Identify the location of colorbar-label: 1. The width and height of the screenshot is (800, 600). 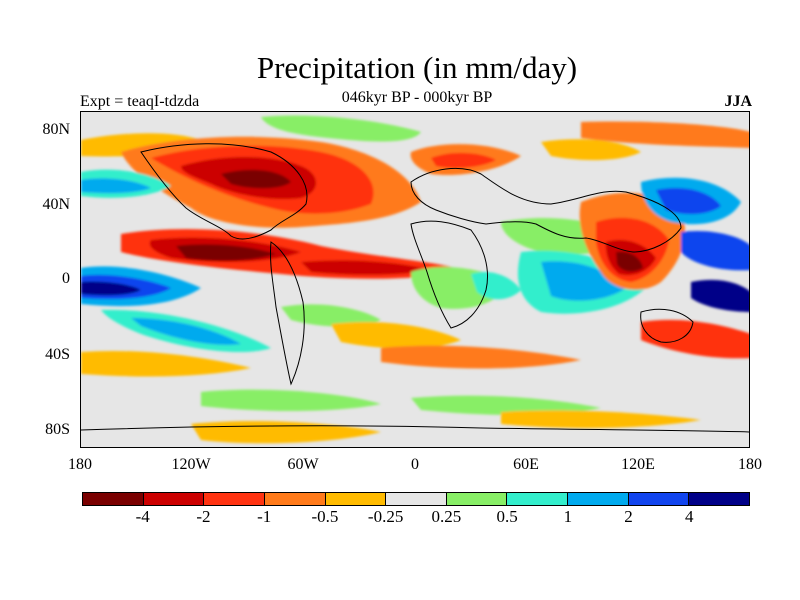
(568, 516).